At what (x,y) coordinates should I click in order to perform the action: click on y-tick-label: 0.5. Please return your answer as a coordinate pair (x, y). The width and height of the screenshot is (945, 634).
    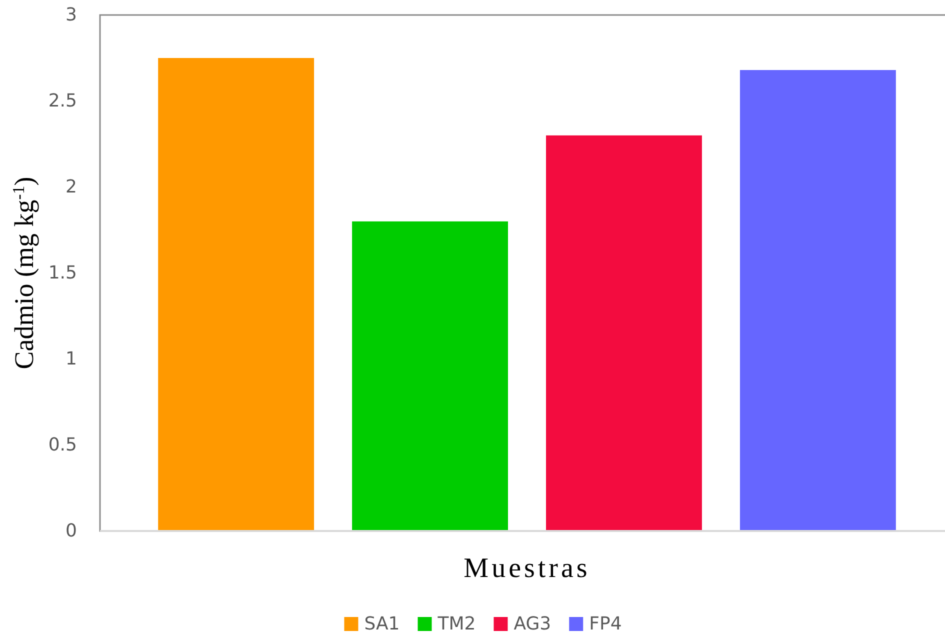
    Looking at the image, I should click on (62, 445).